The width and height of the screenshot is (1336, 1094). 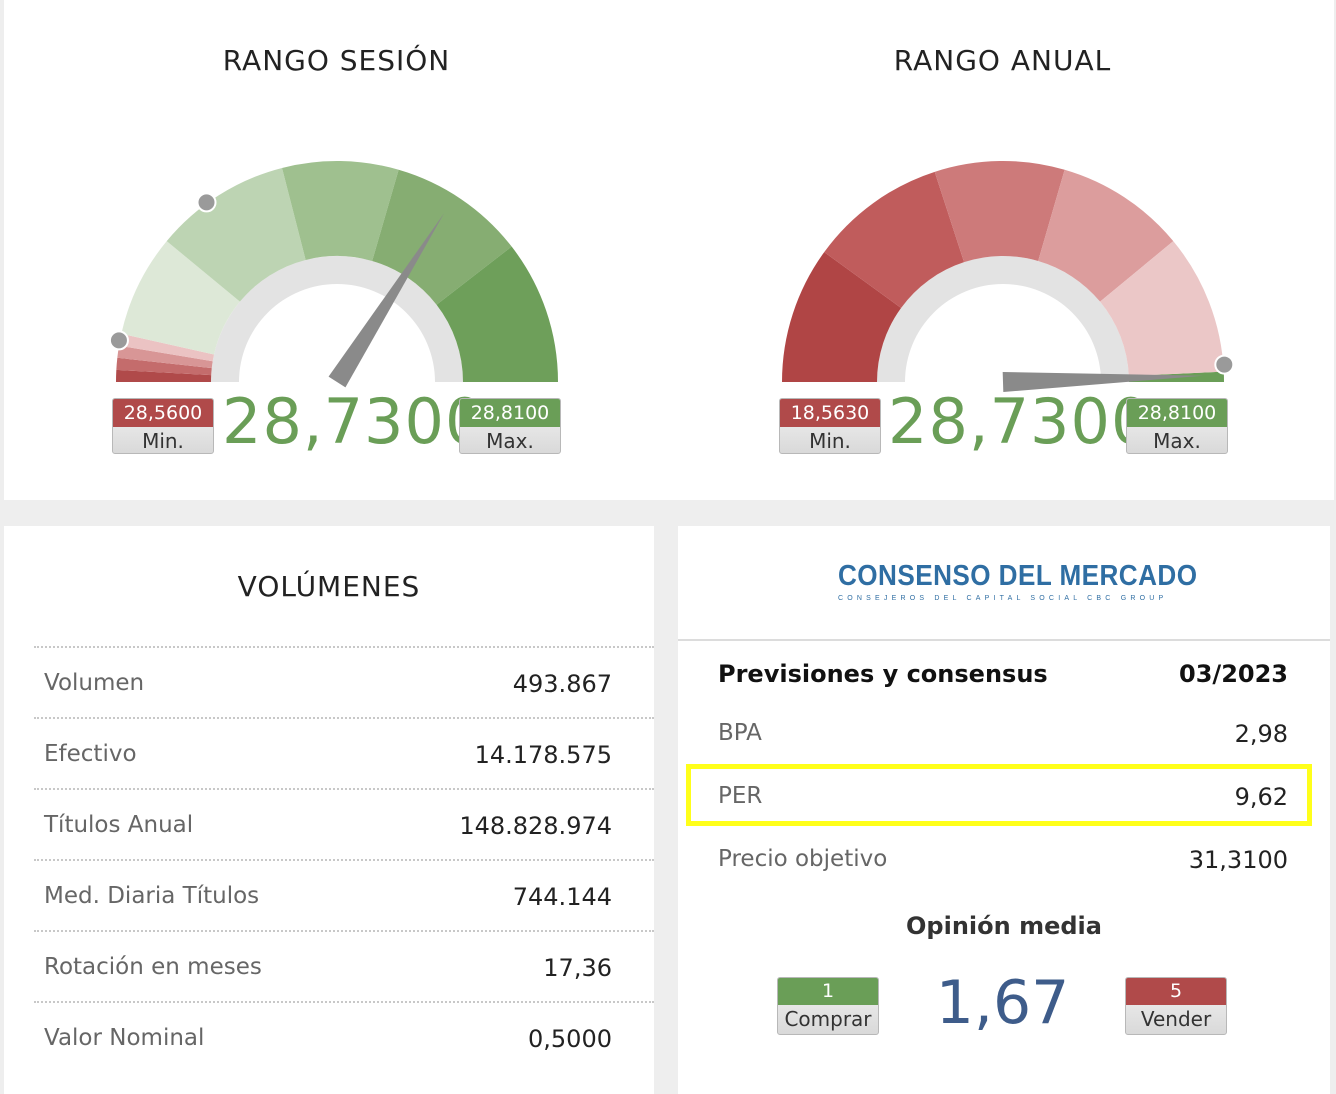 I want to click on forecast-row-value: 31,3100, so click(x=1238, y=860).